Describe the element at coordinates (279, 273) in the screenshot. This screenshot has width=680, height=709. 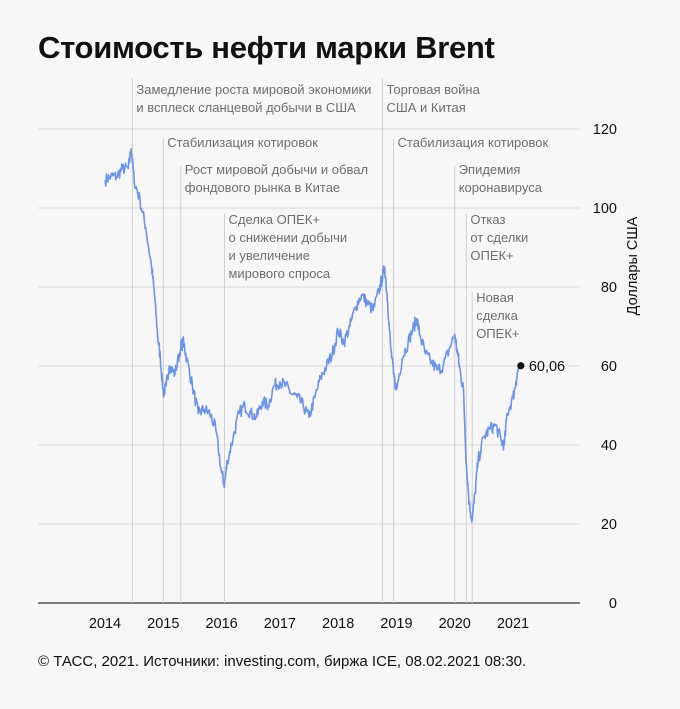
I see `annotation-text: мирового спроса` at that location.